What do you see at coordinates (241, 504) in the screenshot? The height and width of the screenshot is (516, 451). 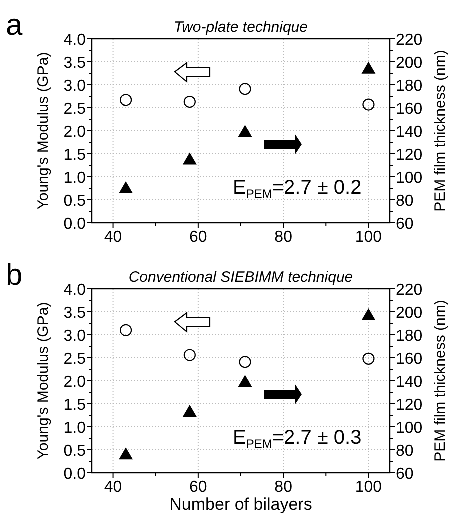 I see `x-axis-title: Number of bilayers` at bounding box center [241, 504].